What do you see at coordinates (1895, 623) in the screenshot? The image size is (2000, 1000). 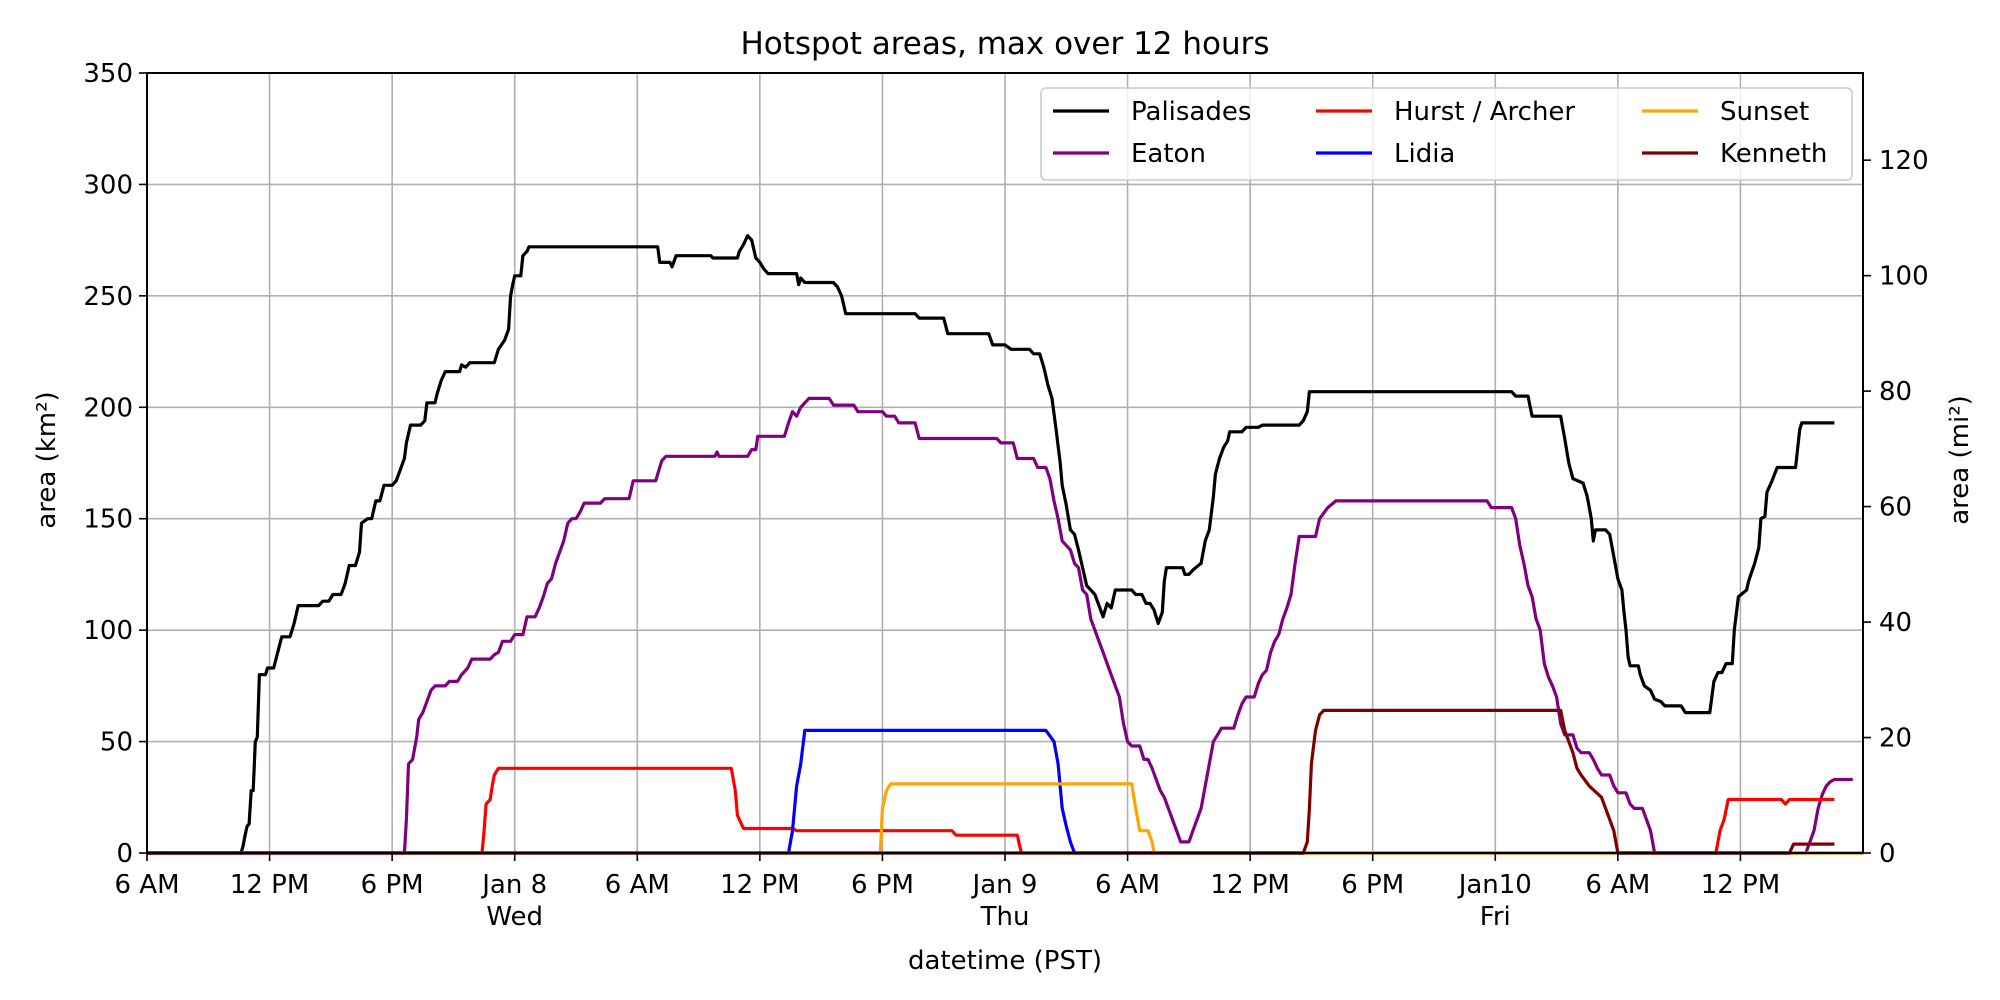 I see `y2-tick-label: 40` at bounding box center [1895, 623].